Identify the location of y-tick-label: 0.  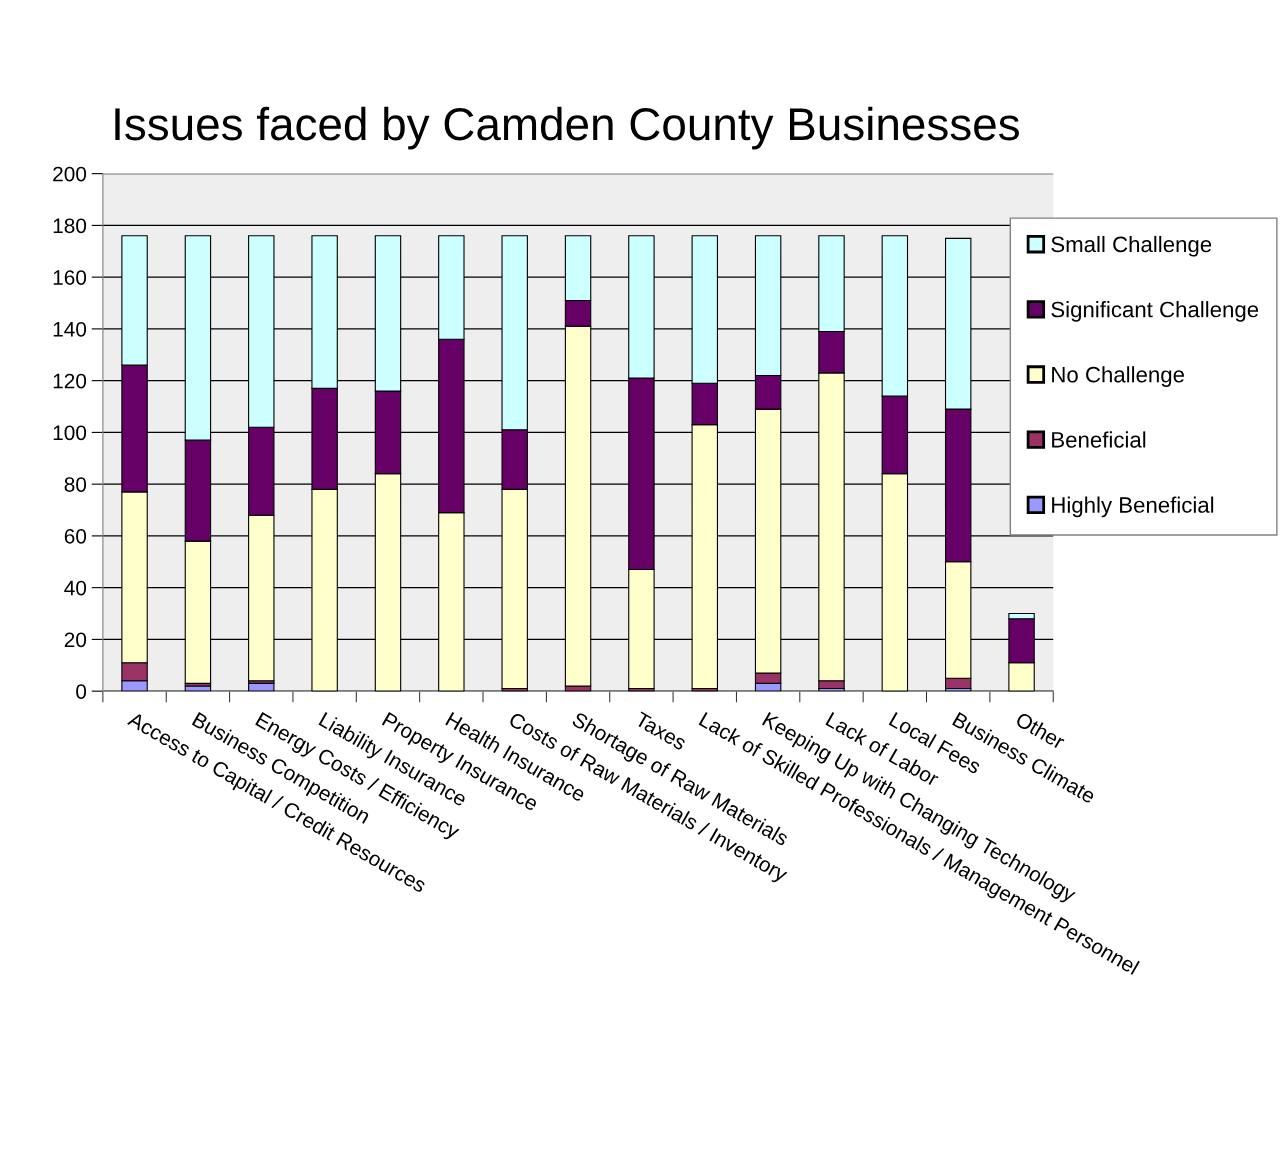
(81, 691).